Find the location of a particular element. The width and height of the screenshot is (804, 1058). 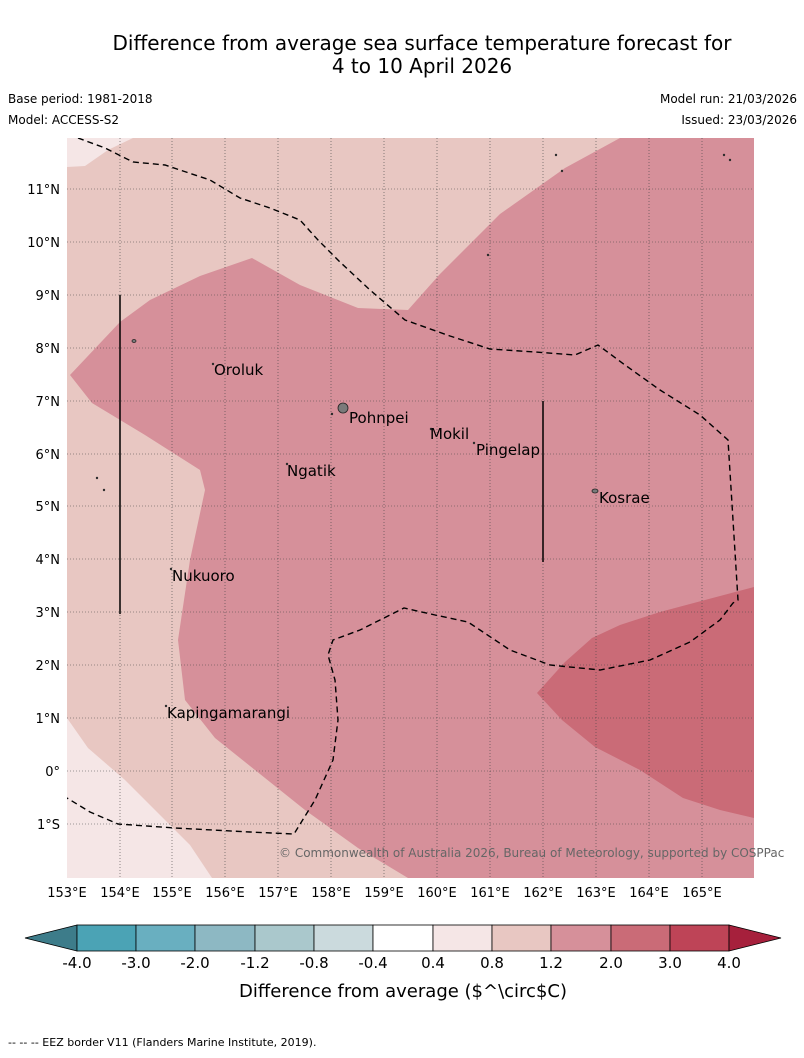

lat-label: 4°N is located at coordinates (48, 560).